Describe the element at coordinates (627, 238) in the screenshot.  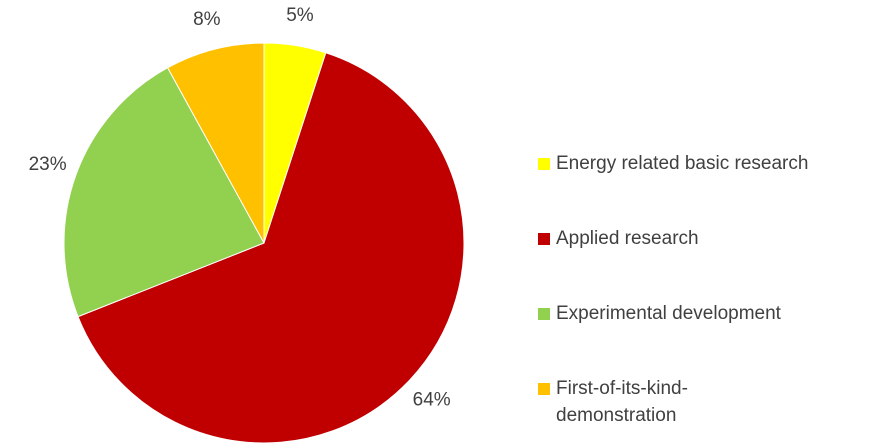
I see `legend-label: Applied research` at that location.